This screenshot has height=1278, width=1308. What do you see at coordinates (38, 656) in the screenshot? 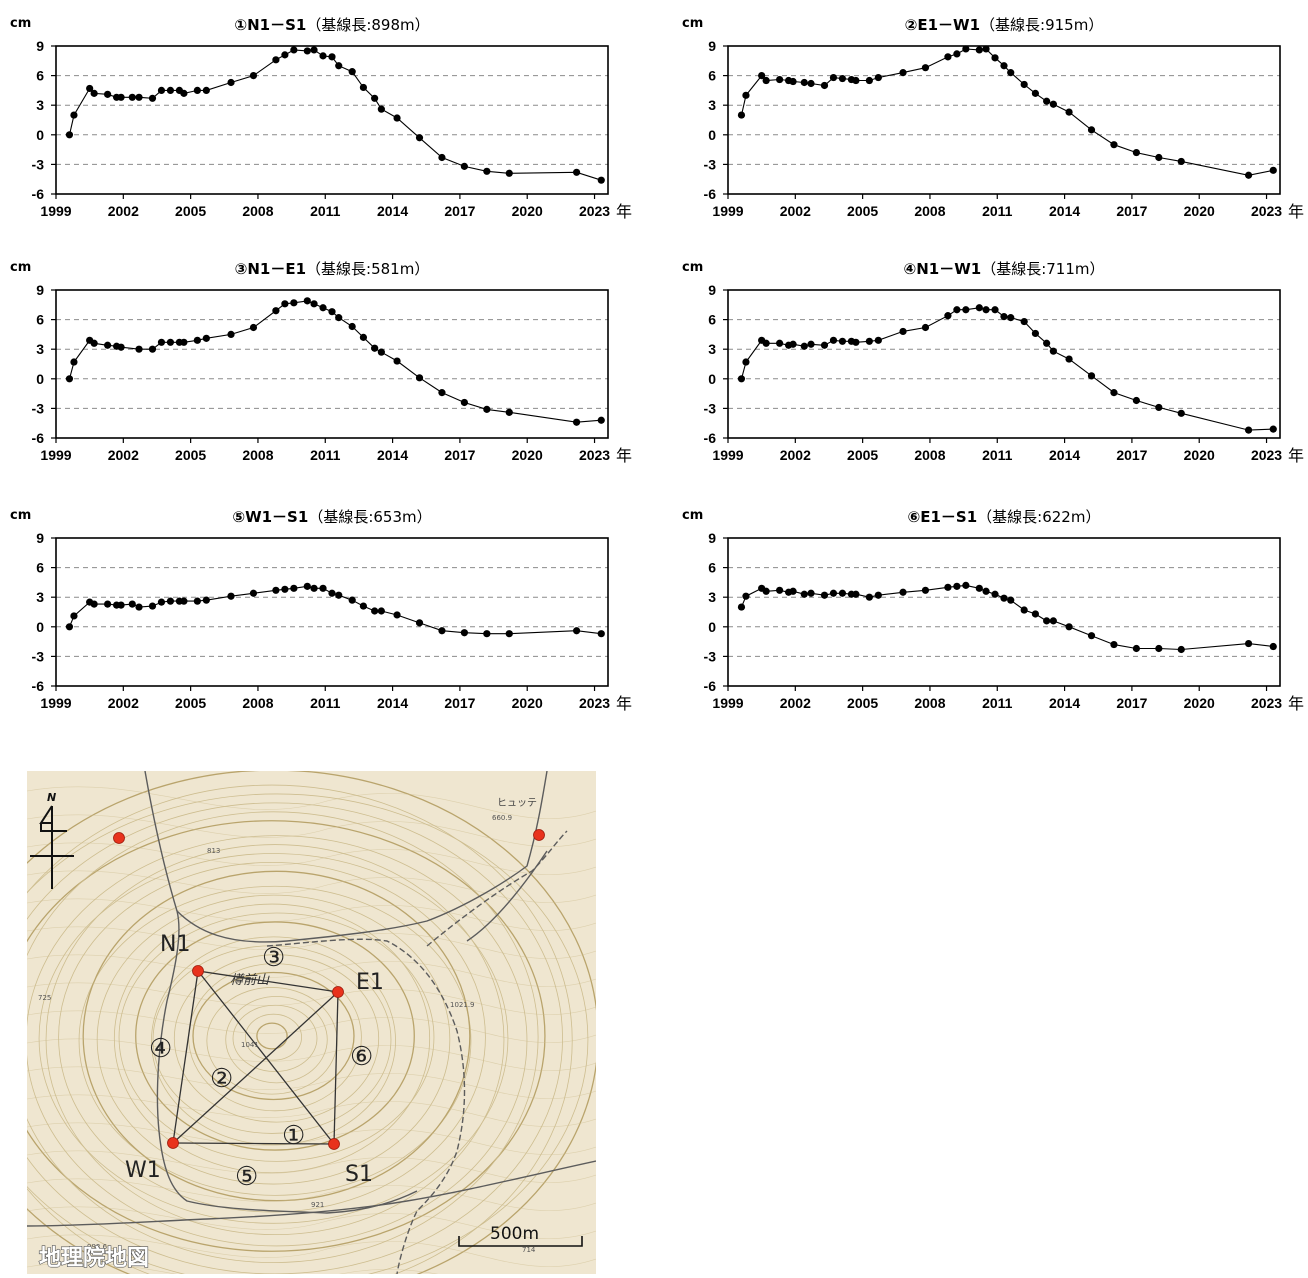
I see `y-tick-label: -3` at bounding box center [38, 656].